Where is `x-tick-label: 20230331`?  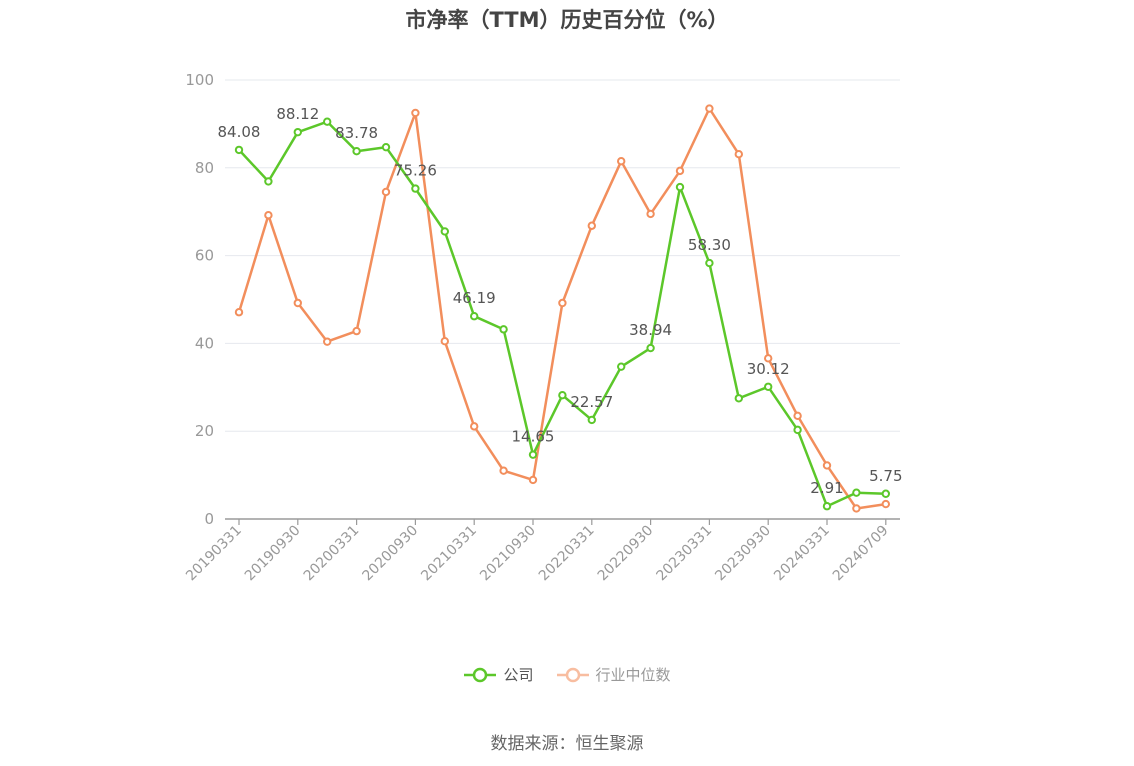 x-tick-label: 20230331 is located at coordinates (685, 554).